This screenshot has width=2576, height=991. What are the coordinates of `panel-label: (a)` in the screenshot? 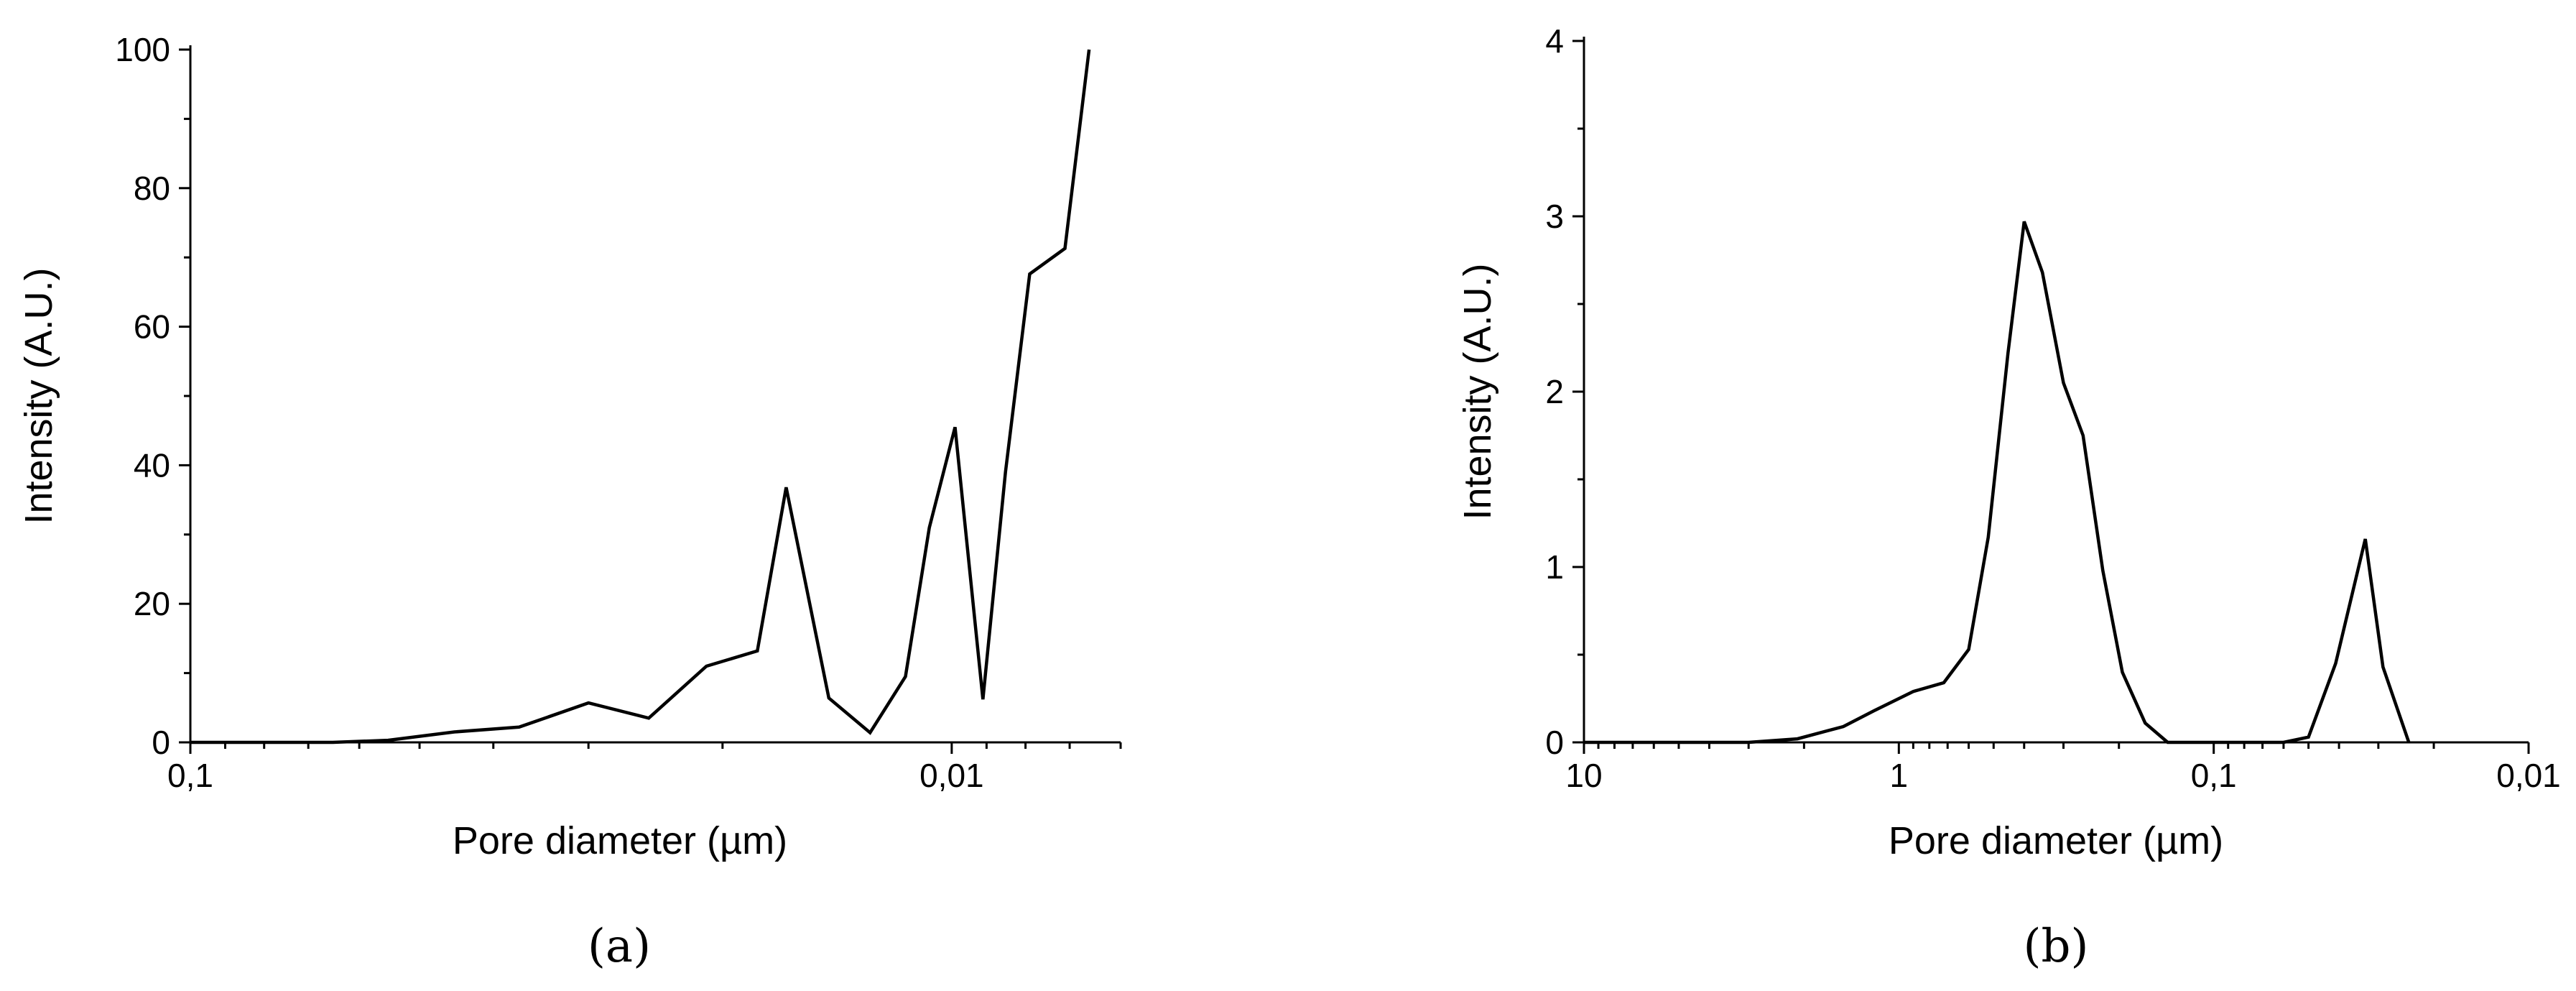 It's located at (619, 946).